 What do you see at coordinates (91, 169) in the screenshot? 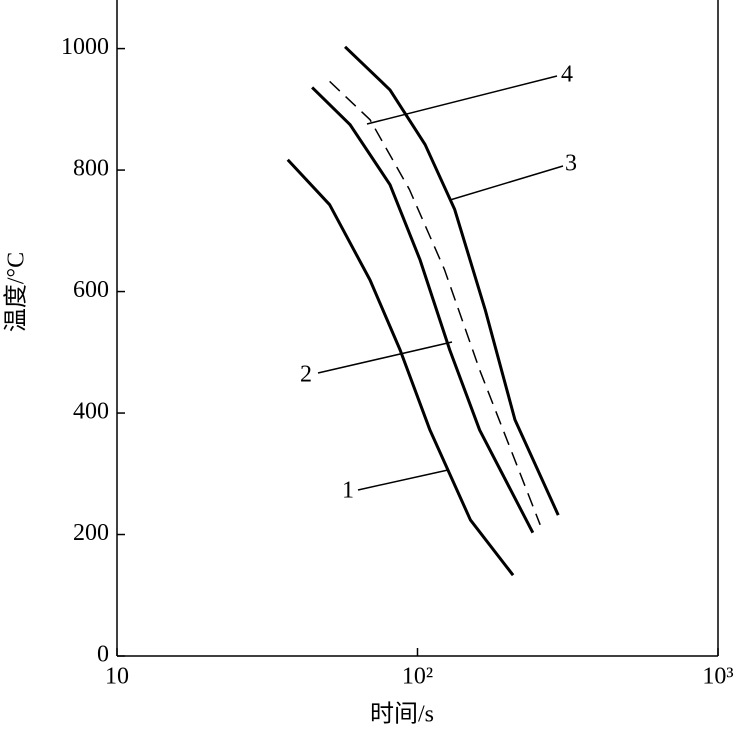
I see `y-tick-label: 800` at bounding box center [91, 169].